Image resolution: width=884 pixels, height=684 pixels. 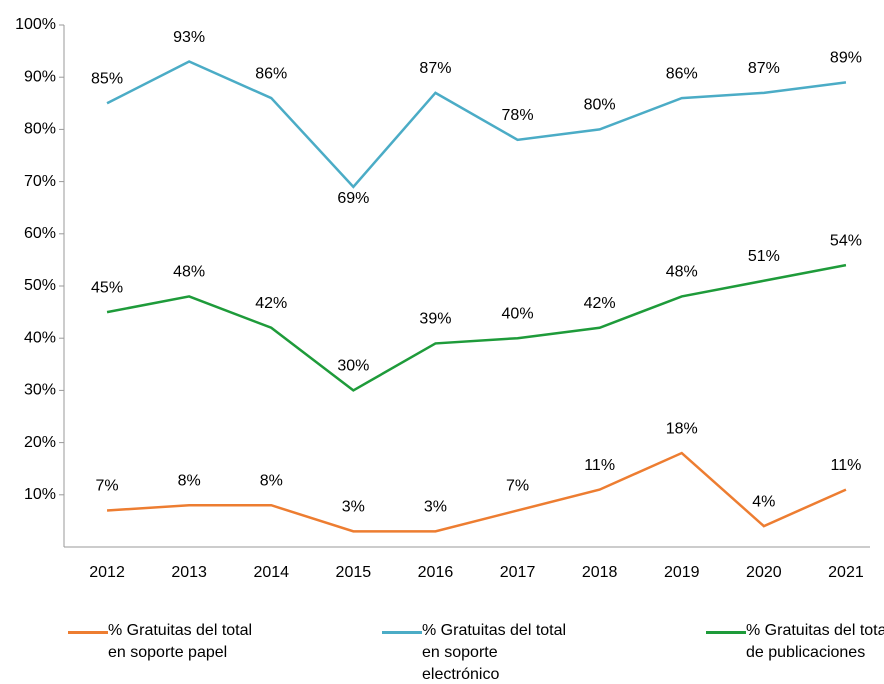 I want to click on x-tick-label: 2017, so click(x=518, y=572).